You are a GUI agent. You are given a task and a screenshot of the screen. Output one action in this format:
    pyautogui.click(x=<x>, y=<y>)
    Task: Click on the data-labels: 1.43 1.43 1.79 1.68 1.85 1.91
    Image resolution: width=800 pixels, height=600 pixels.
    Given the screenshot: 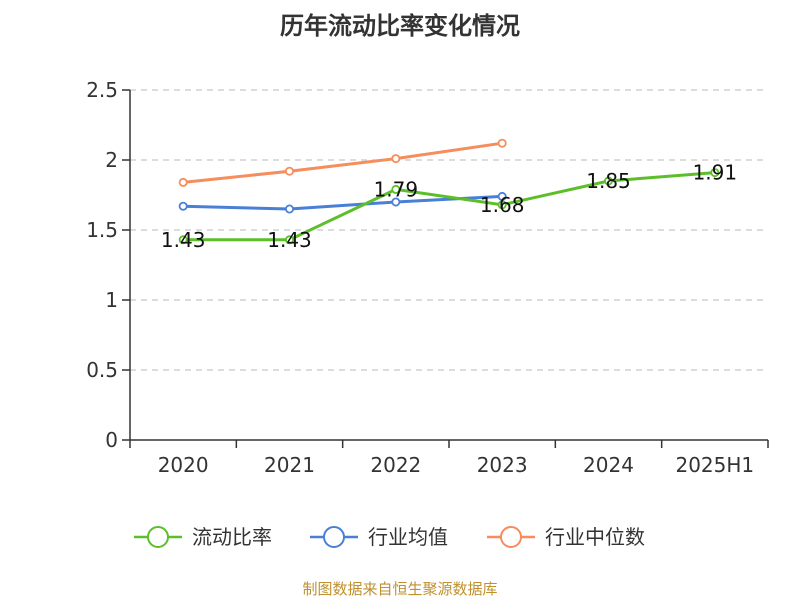 What is the action you would take?
    pyautogui.click(x=449, y=206)
    